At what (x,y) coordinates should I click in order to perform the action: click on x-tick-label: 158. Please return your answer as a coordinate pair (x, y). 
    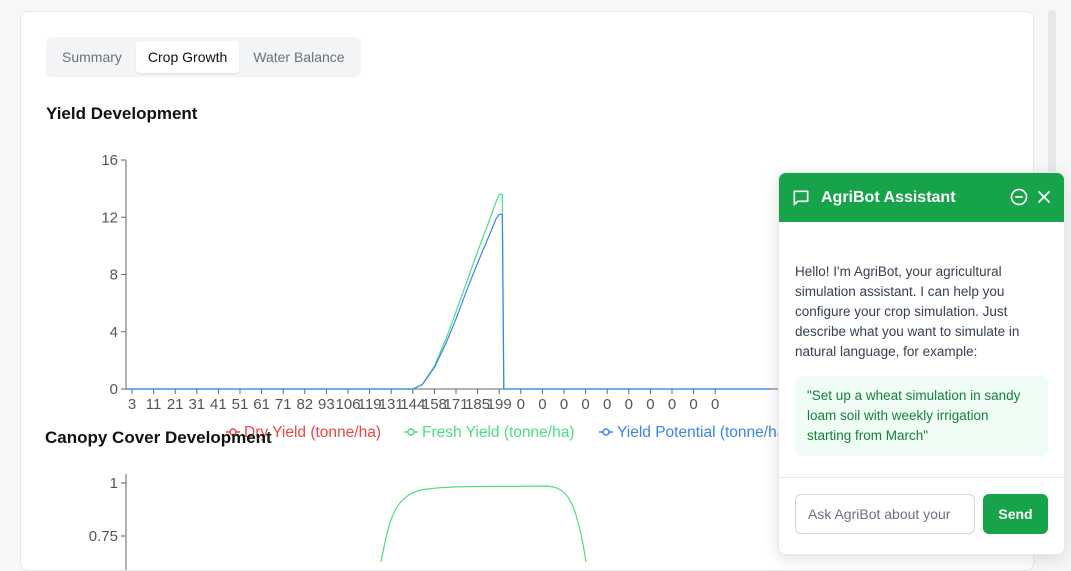
    Looking at the image, I should click on (434, 404).